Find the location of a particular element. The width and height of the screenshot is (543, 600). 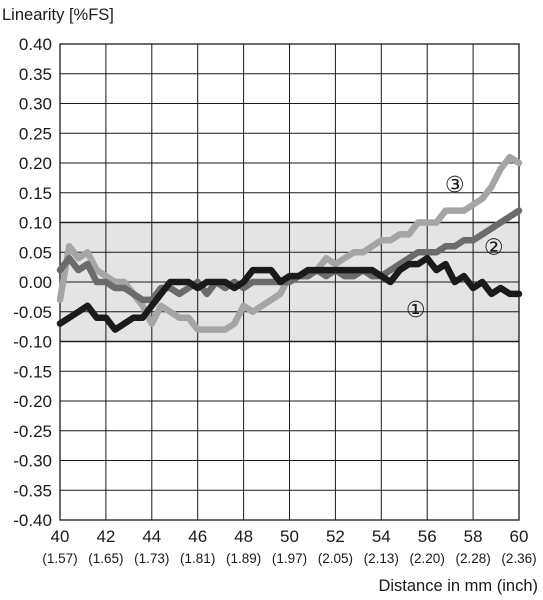

series-marker-1: ① is located at coordinates (416, 309).